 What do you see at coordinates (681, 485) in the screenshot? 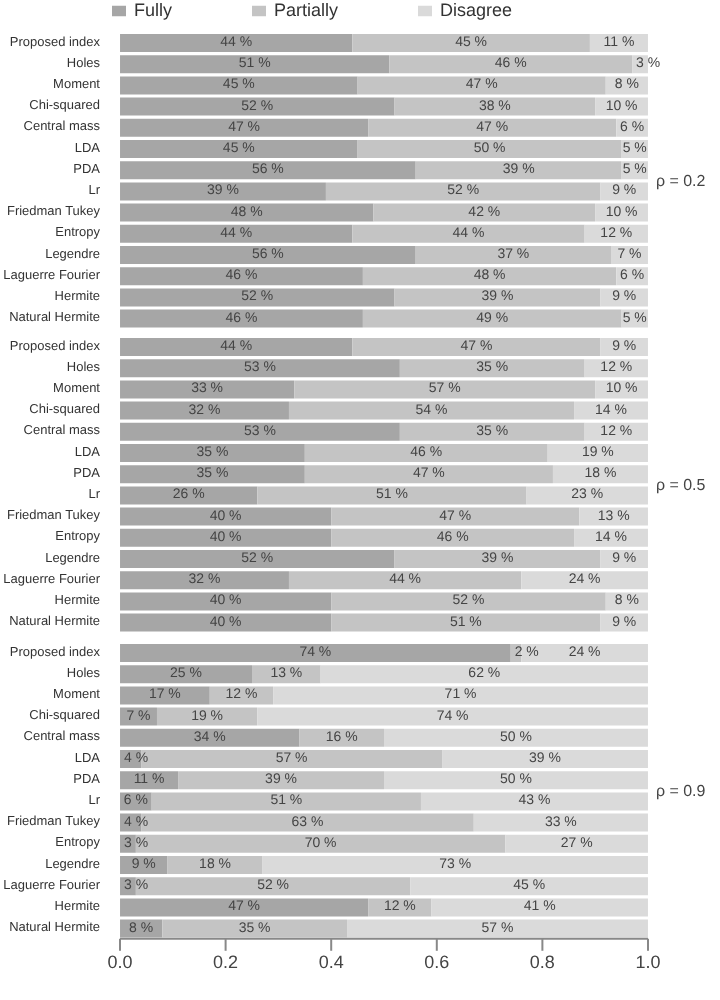
I see `text: ρ = 0.5` at bounding box center [681, 485].